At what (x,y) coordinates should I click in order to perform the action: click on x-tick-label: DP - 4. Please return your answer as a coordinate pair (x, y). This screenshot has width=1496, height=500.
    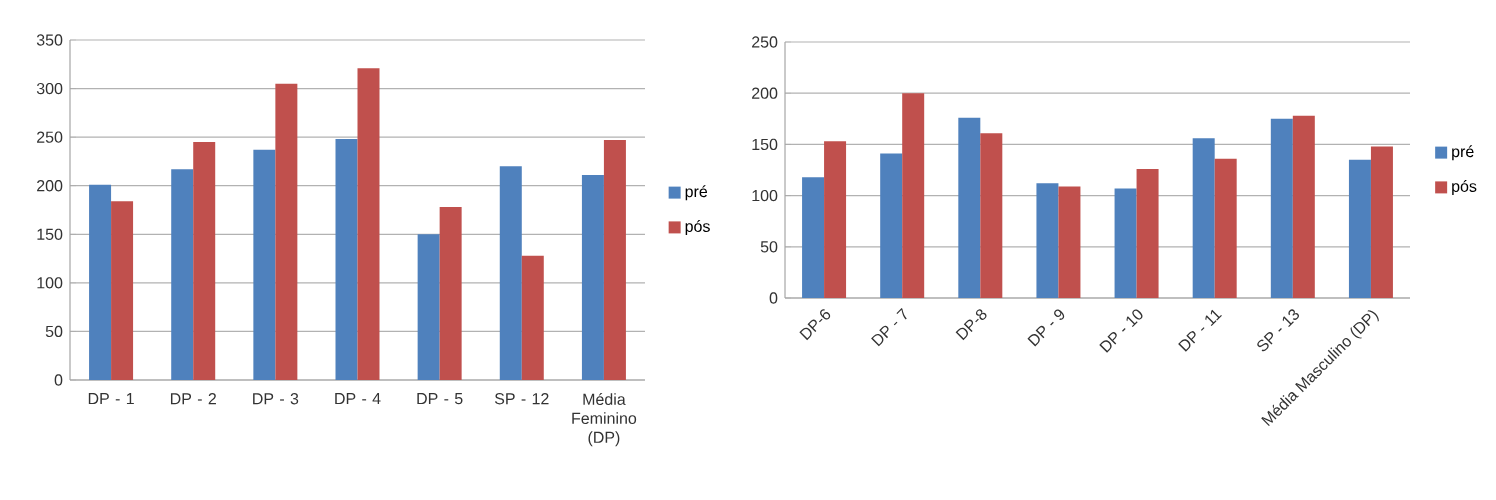
    Looking at the image, I should click on (358, 399).